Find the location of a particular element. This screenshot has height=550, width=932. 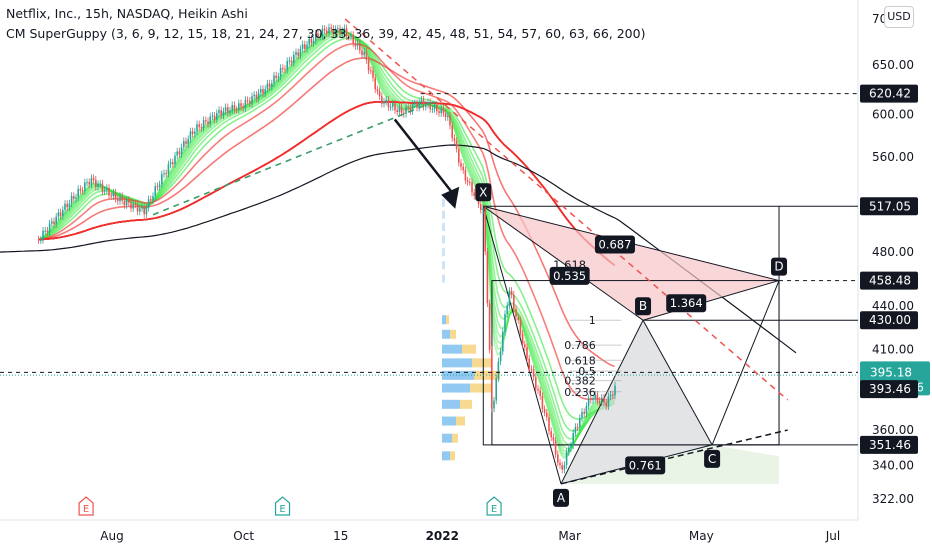

price-tick-label: 600.00 is located at coordinates (893, 114).